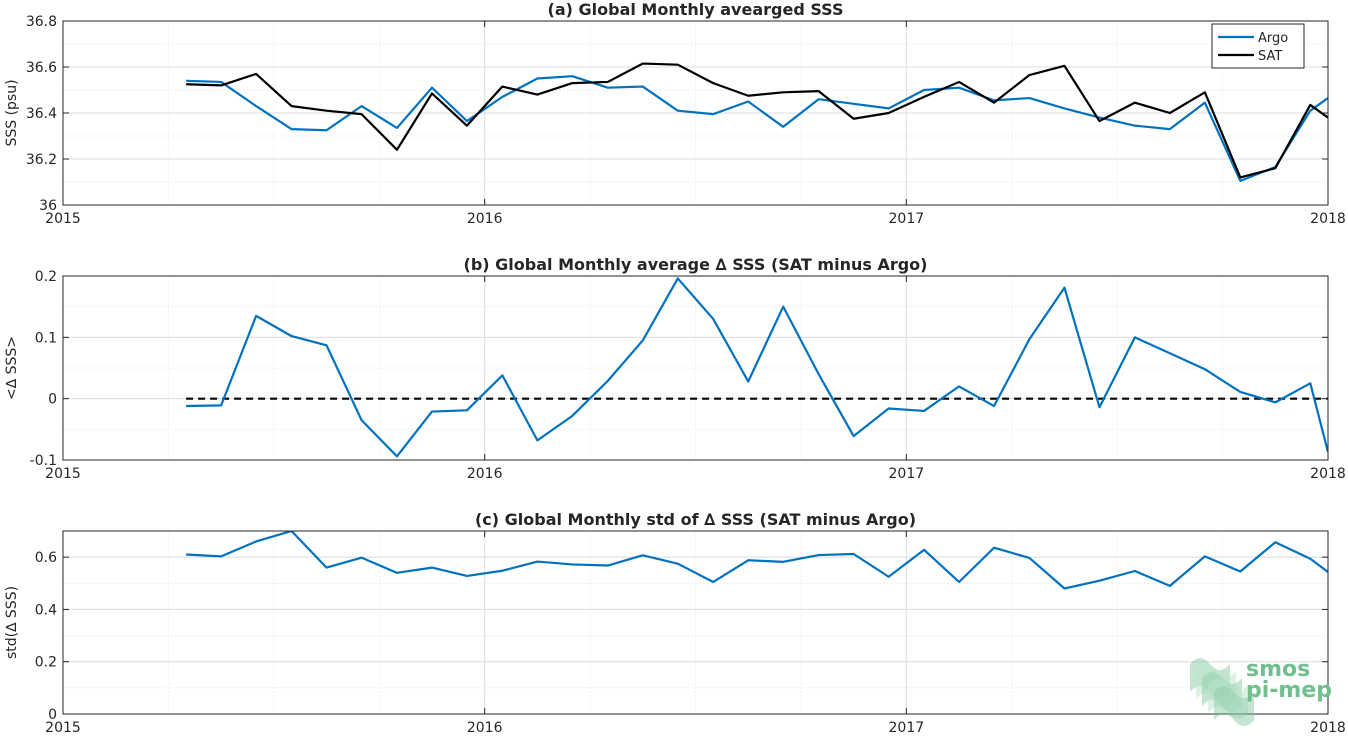 This screenshot has height=736, width=1348. I want to click on y-tick-label: -0.1, so click(43, 461).